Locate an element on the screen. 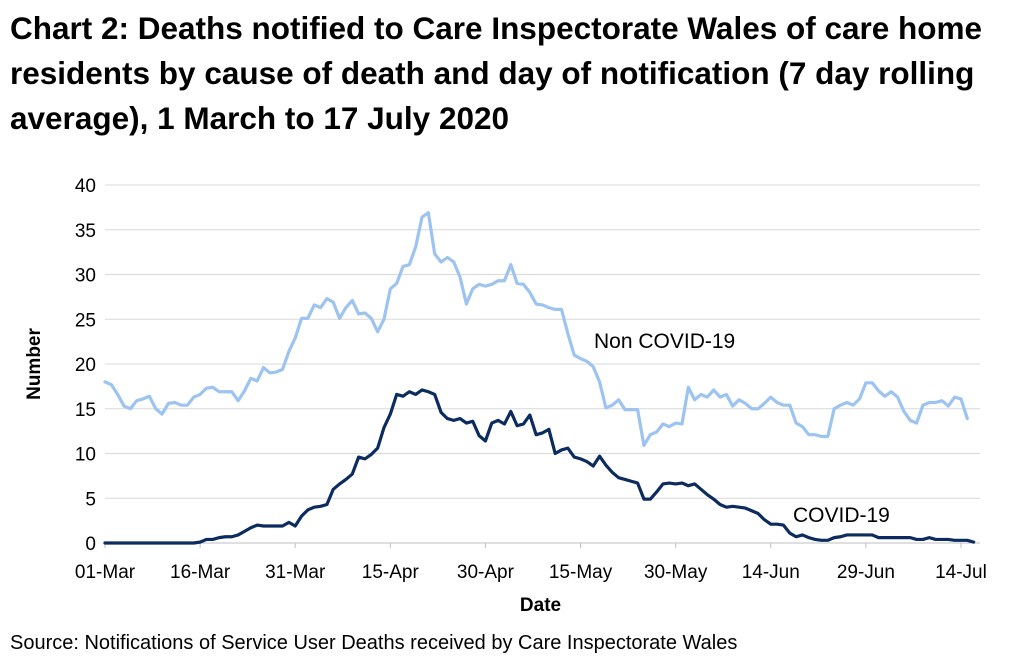  y-tick-label: 30 is located at coordinates (85, 276).